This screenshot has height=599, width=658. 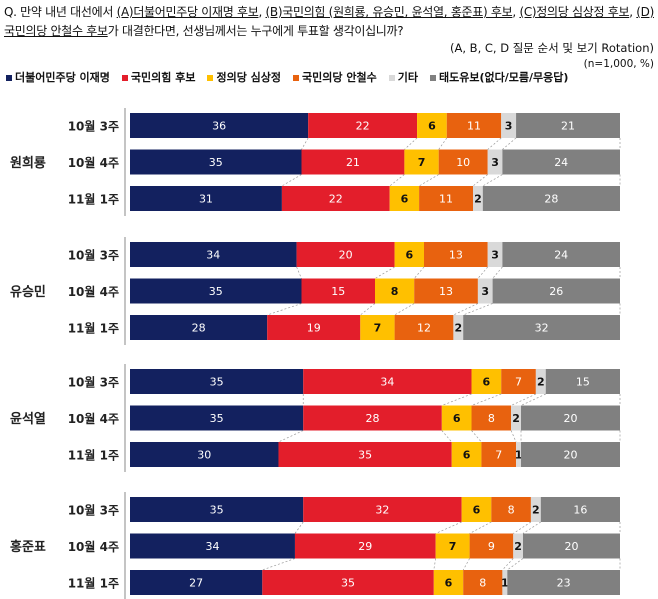 I want to click on data-label: 22, so click(x=363, y=126).